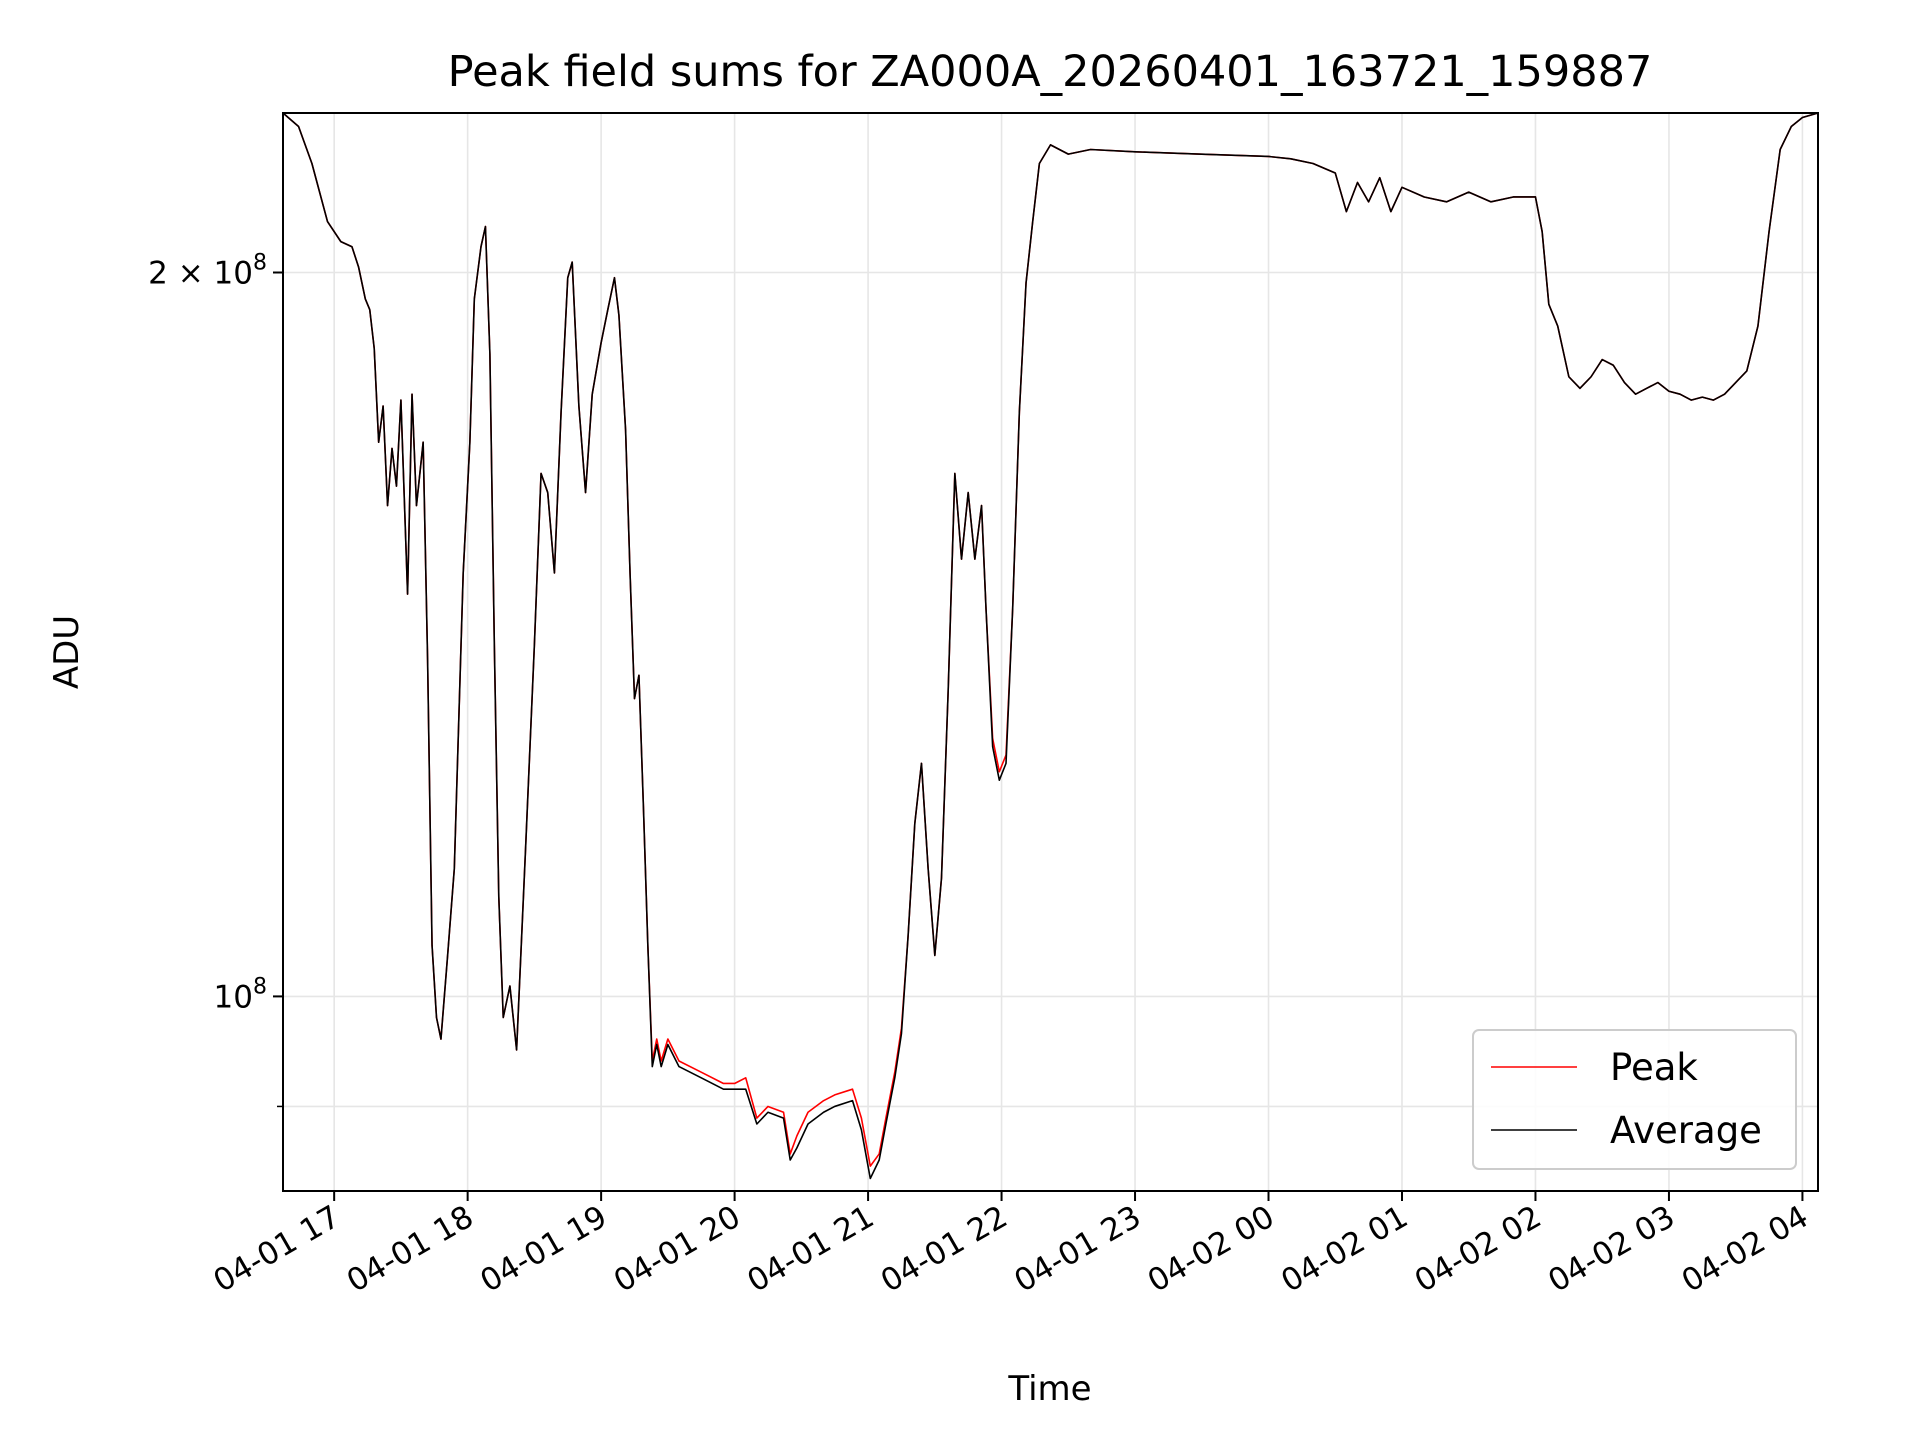 Image resolution: width=1920 pixels, height=1440 pixels. Describe the element at coordinates (1049, 1389) in the screenshot. I see `x-axis-title: Time` at that location.